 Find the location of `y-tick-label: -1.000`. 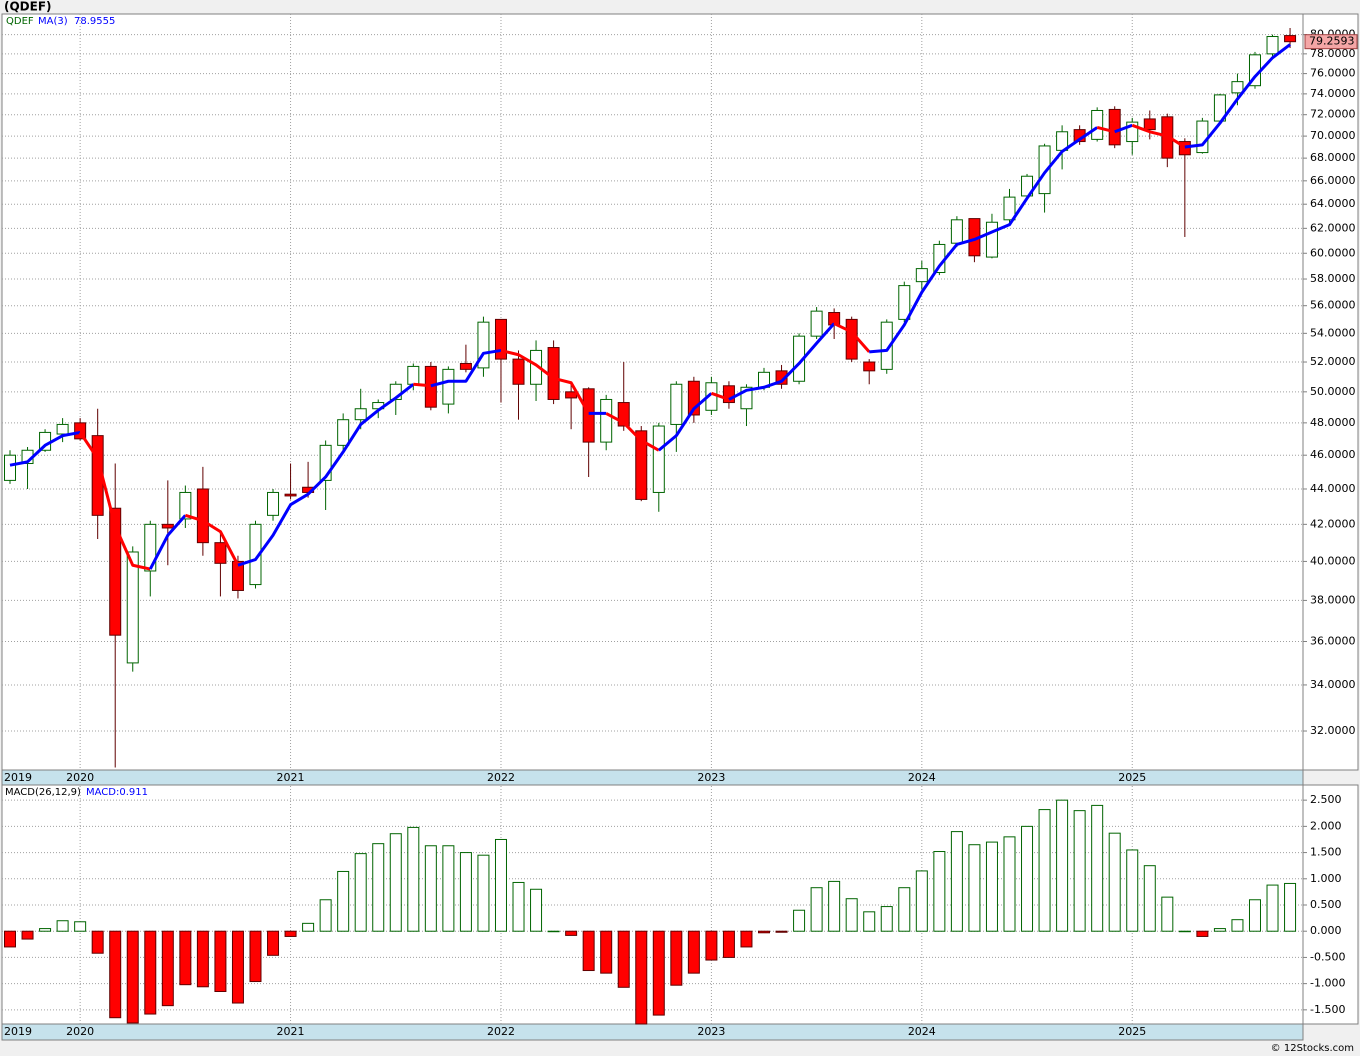

y-tick-label: -1.000 is located at coordinates (1327, 983).